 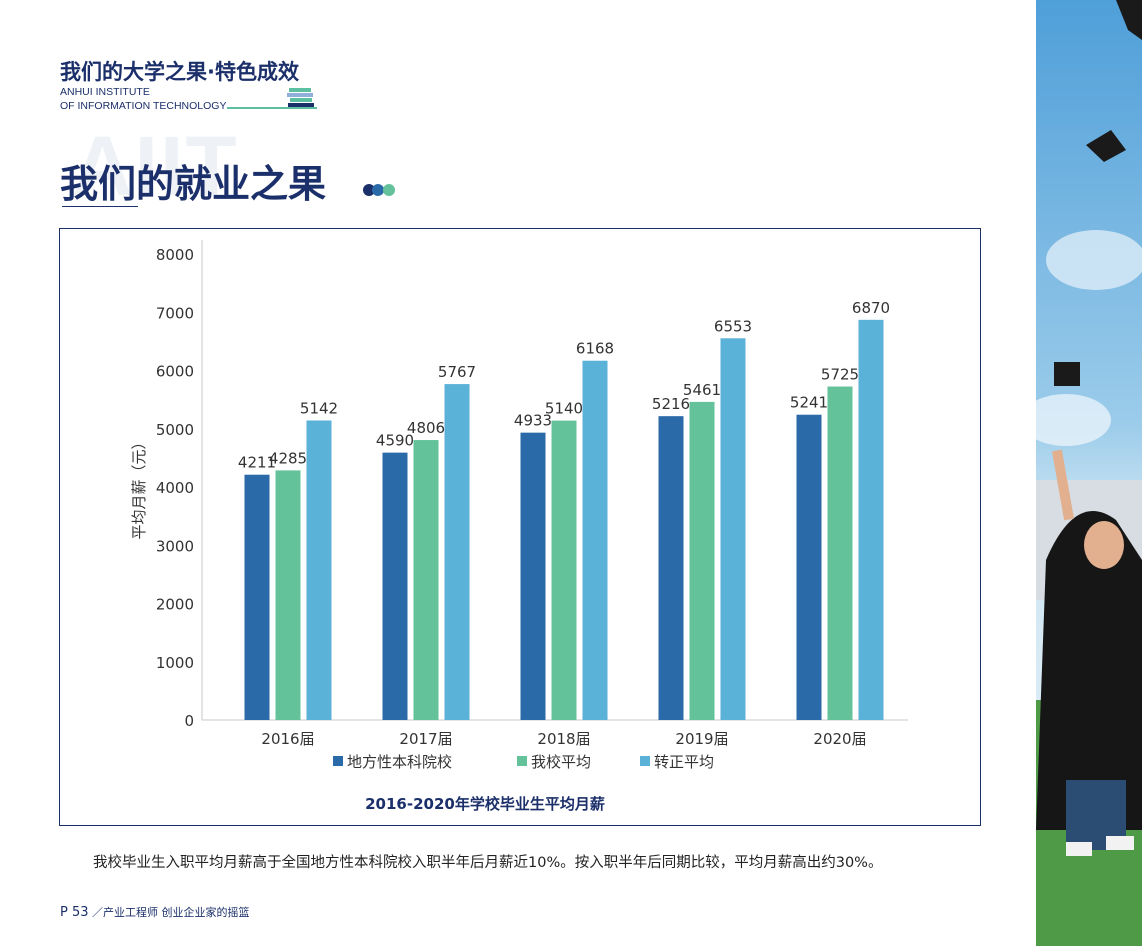 What do you see at coordinates (175, 546) in the screenshot?
I see `y-tick-label: 3000` at bounding box center [175, 546].